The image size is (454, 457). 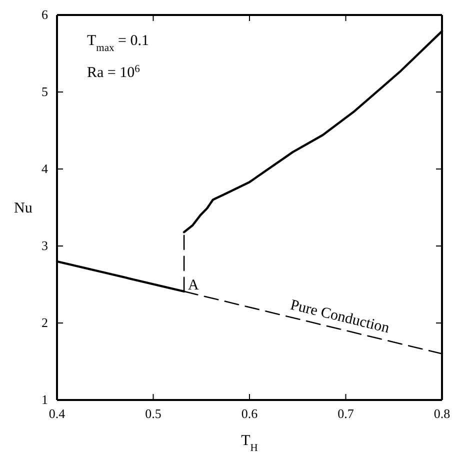 I want to click on y-tick-label: 6, so click(x=45, y=14).